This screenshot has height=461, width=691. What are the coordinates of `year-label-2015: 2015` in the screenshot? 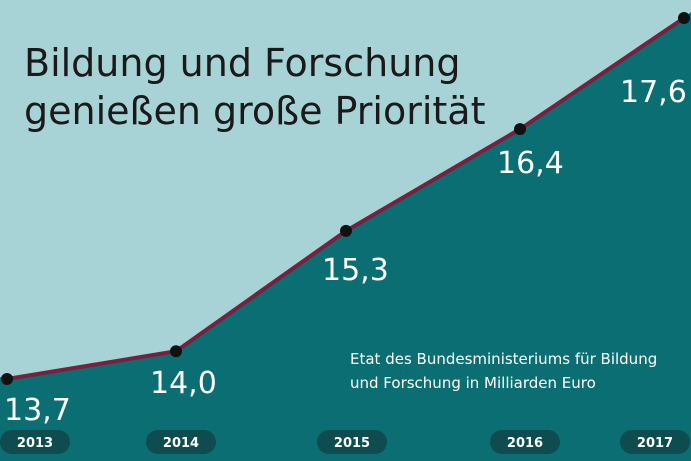 It's located at (352, 443).